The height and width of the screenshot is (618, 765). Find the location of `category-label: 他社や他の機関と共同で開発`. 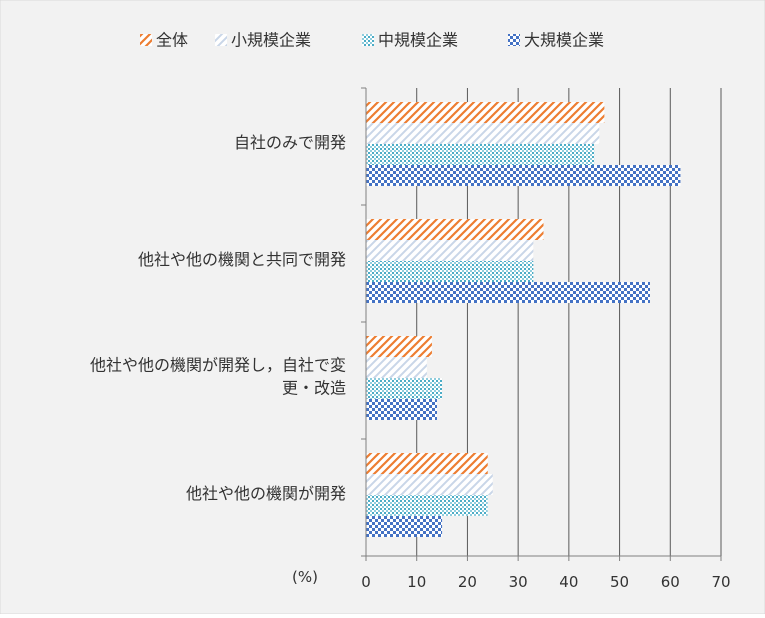

category-label: 他社や他の機関と共同で開発 is located at coordinates (242, 259).